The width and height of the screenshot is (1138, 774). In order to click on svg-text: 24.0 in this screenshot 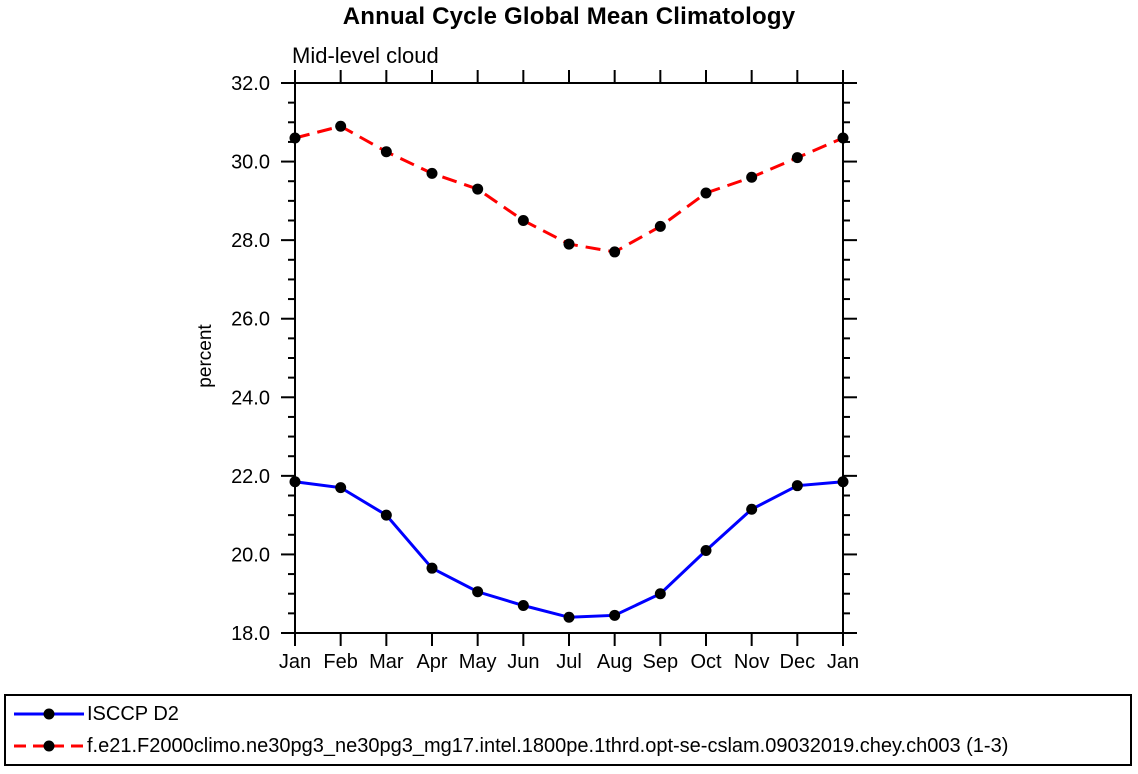, I will do `click(250, 398)`.